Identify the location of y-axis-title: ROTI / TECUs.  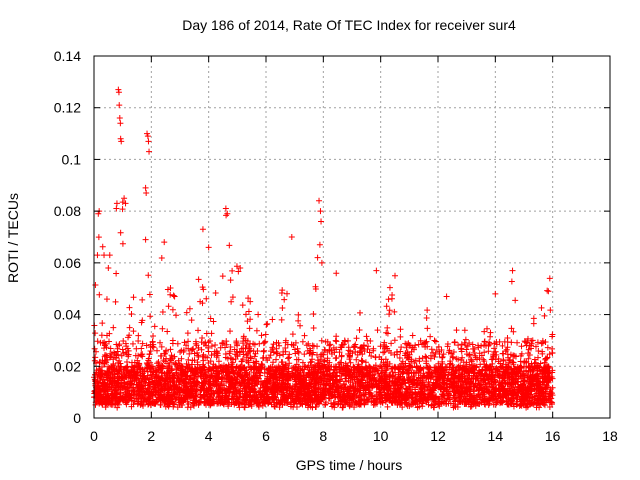
(13, 238).